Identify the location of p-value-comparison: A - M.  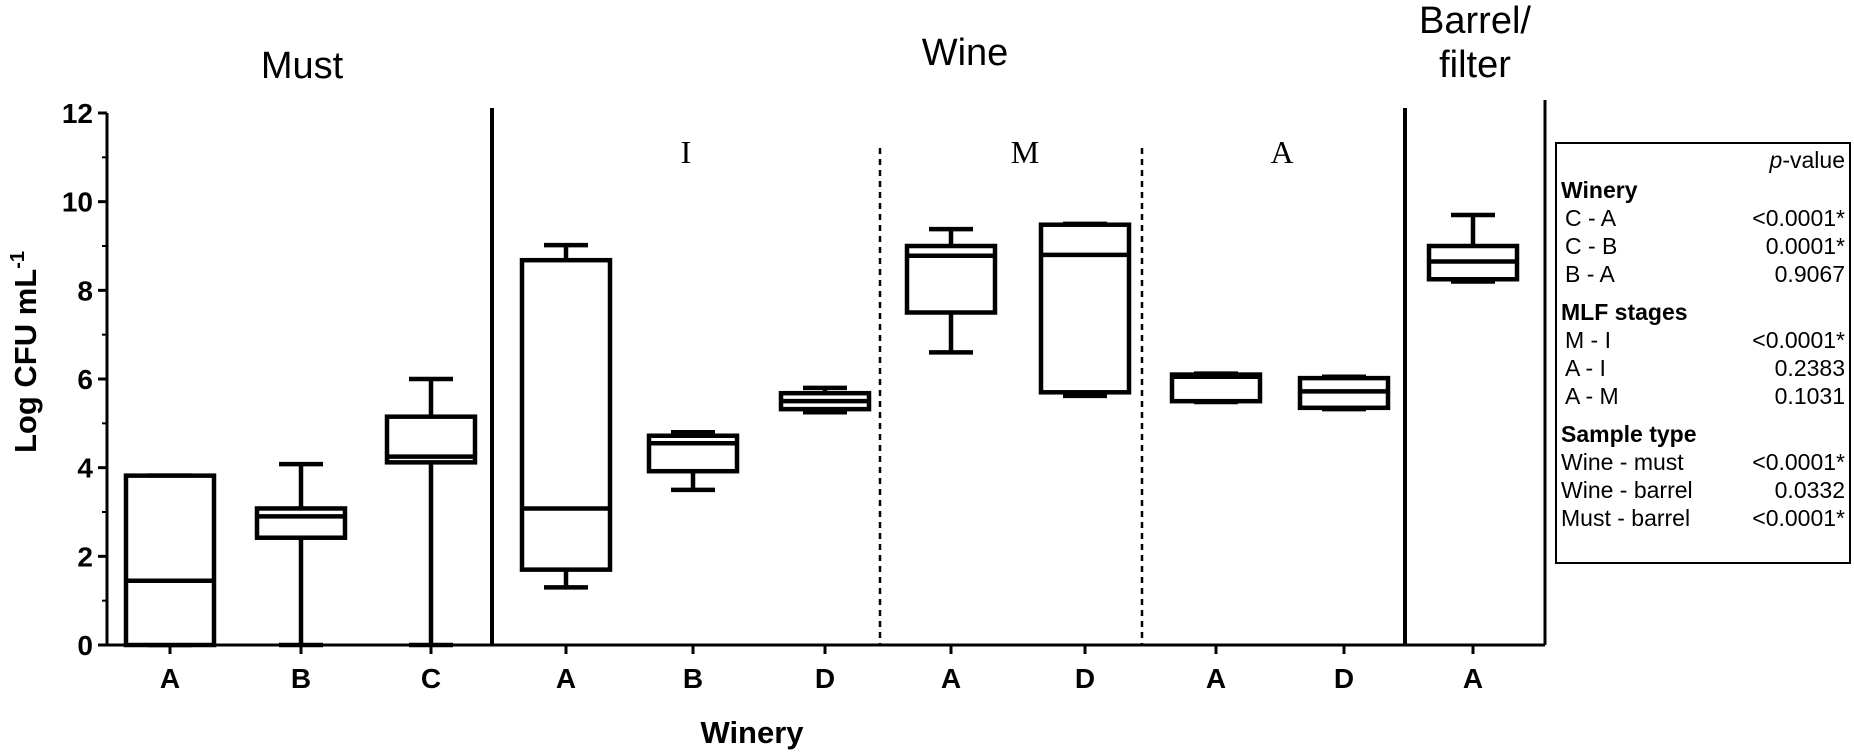
(1592, 396).